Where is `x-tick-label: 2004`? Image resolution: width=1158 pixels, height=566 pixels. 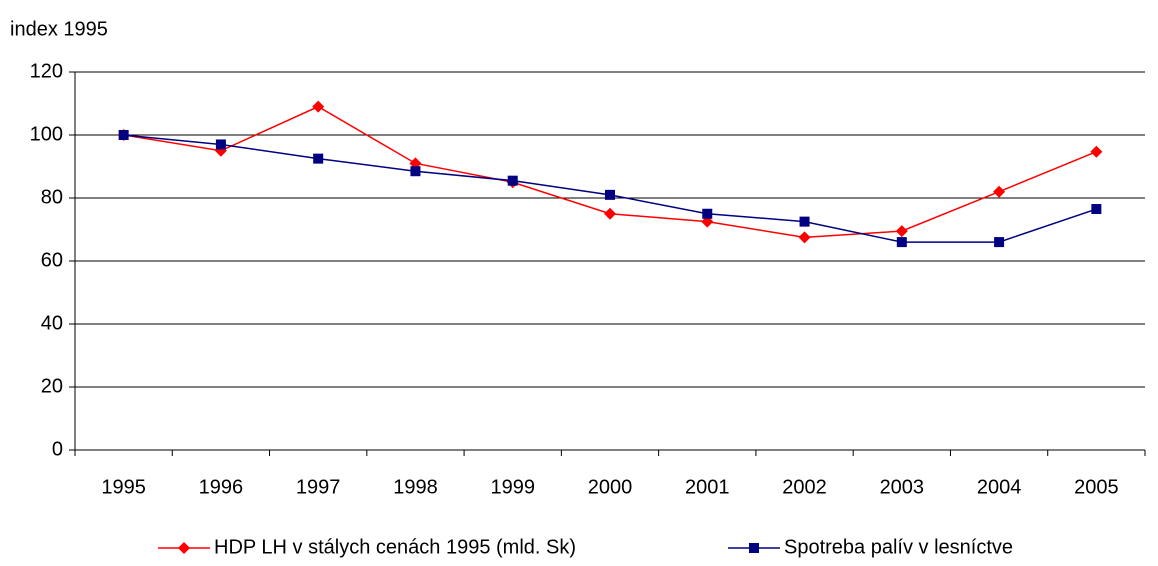
x-tick-label: 2004 is located at coordinates (999, 487).